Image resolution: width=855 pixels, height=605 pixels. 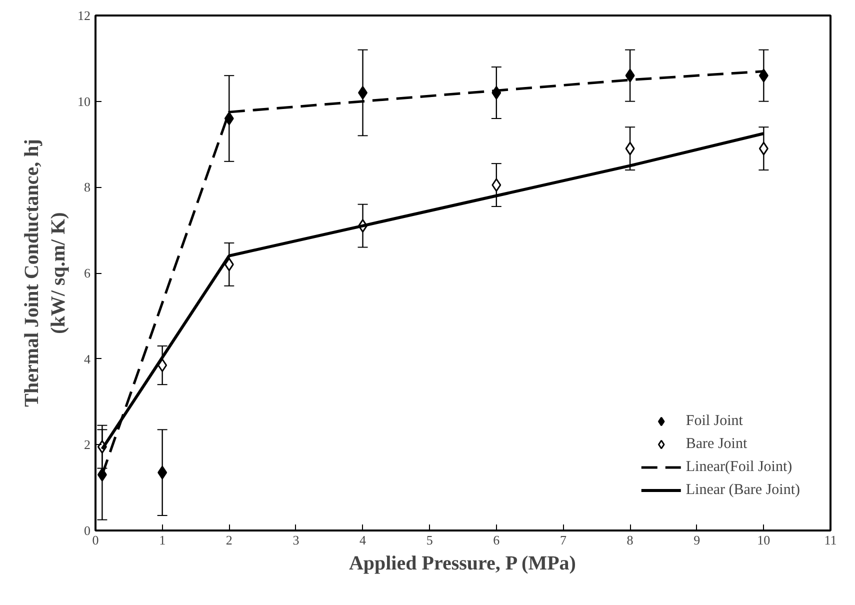 What do you see at coordinates (717, 444) in the screenshot?
I see `legend-label: Bare Joint` at bounding box center [717, 444].